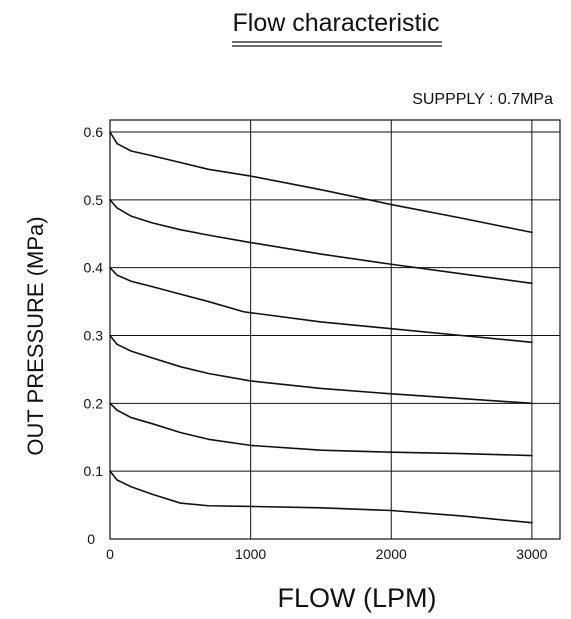 The image size is (571, 619). What do you see at coordinates (250, 554) in the screenshot?
I see `x-tick-label: 1000` at bounding box center [250, 554].